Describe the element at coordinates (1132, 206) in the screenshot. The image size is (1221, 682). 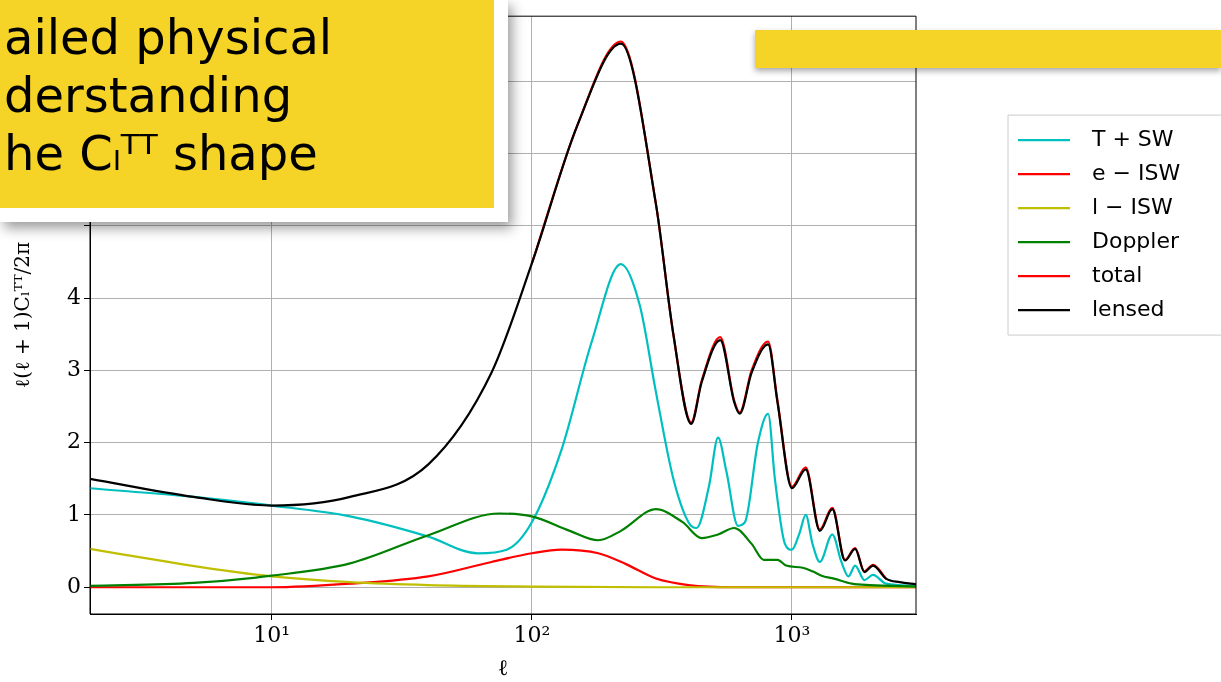
I see `legend-label: l − ISW` at that location.